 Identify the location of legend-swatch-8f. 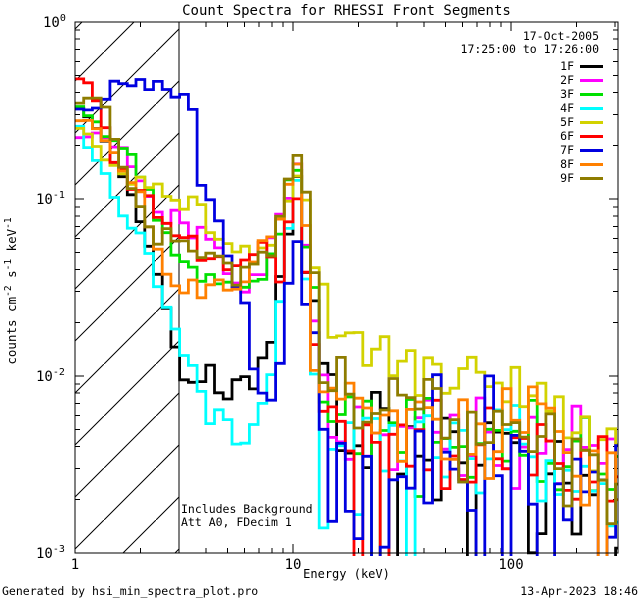
(591, 164).